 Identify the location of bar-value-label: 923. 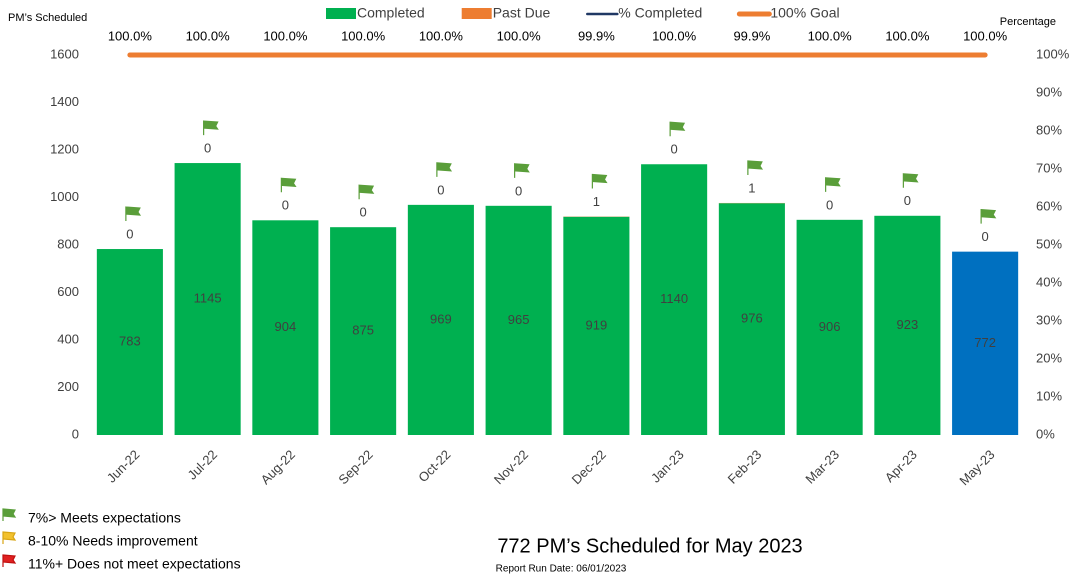
(908, 324).